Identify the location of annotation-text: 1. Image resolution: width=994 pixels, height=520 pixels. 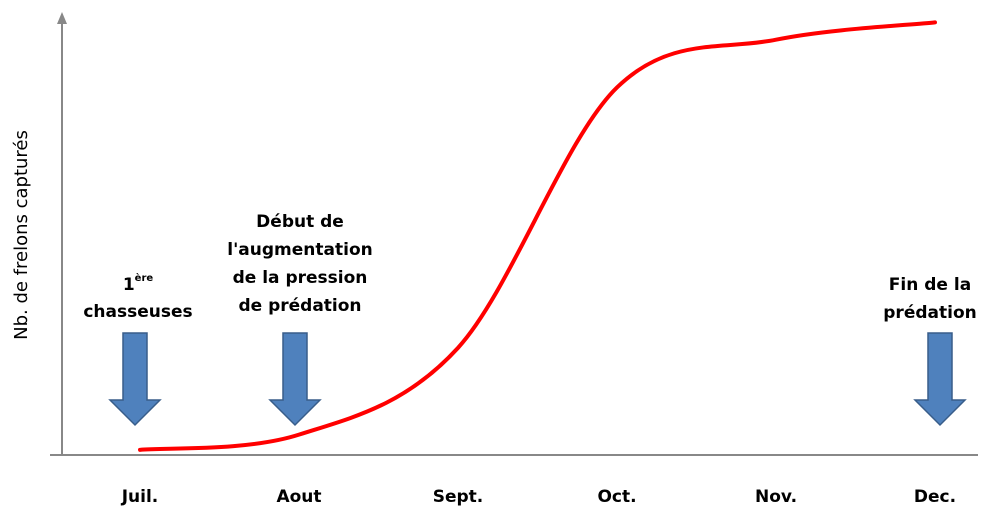
(129, 285).